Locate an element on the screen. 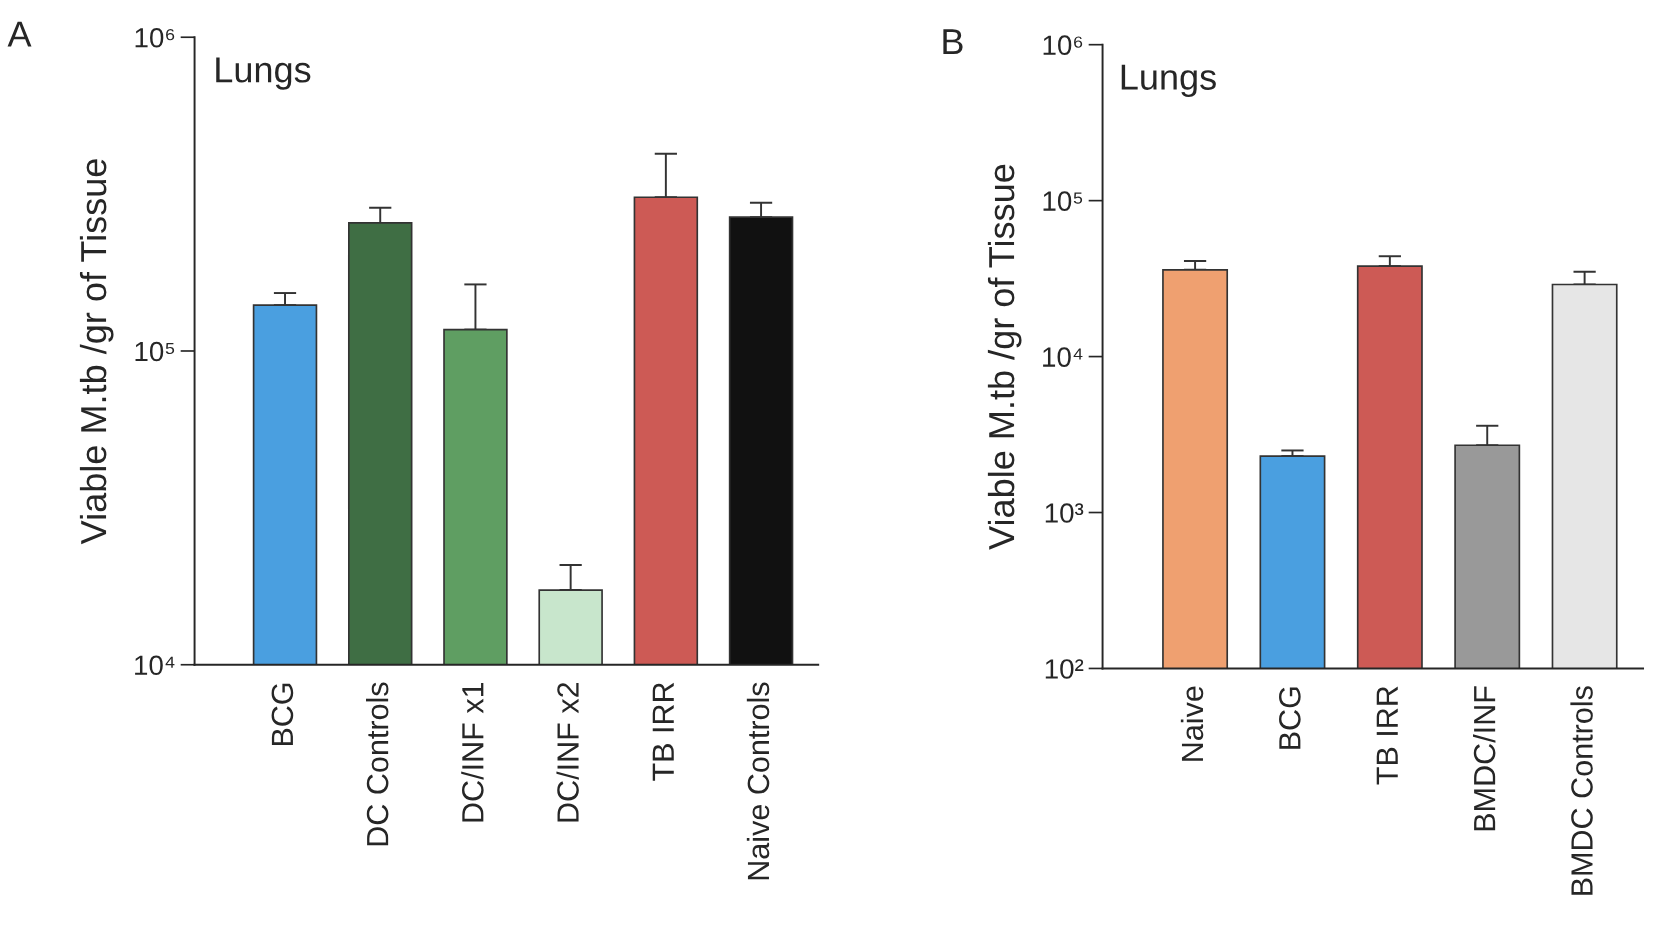 This screenshot has width=1663, height=931. x-tick-label: BMDC Controls is located at coordinates (1581, 790).